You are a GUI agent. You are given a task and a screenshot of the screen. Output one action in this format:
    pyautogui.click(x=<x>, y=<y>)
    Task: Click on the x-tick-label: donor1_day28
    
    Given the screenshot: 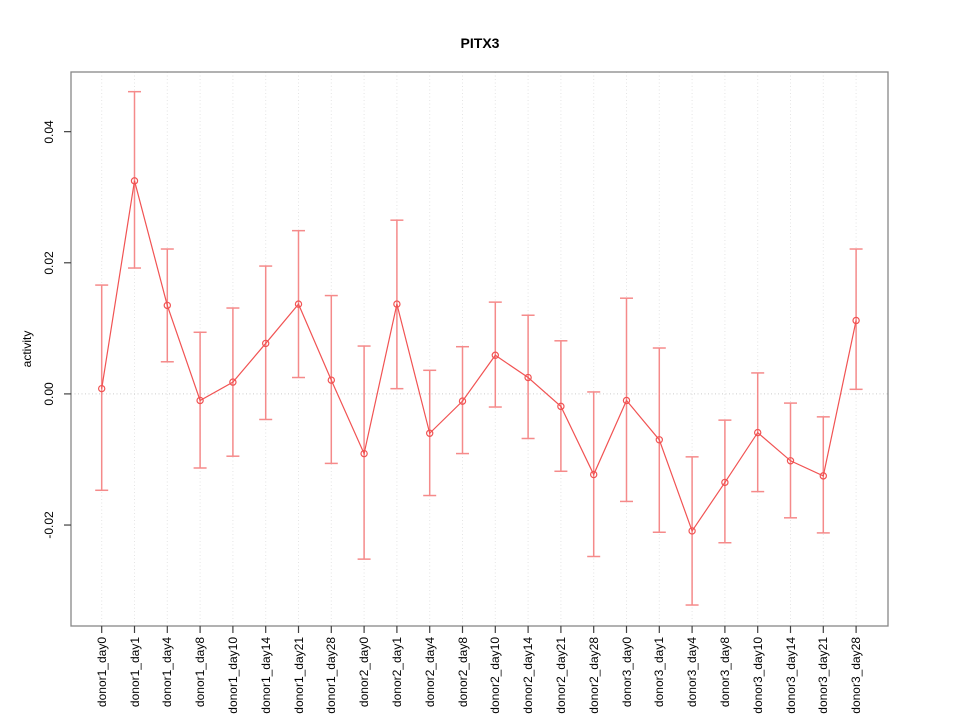 What is the action you would take?
    pyautogui.click(x=331, y=675)
    